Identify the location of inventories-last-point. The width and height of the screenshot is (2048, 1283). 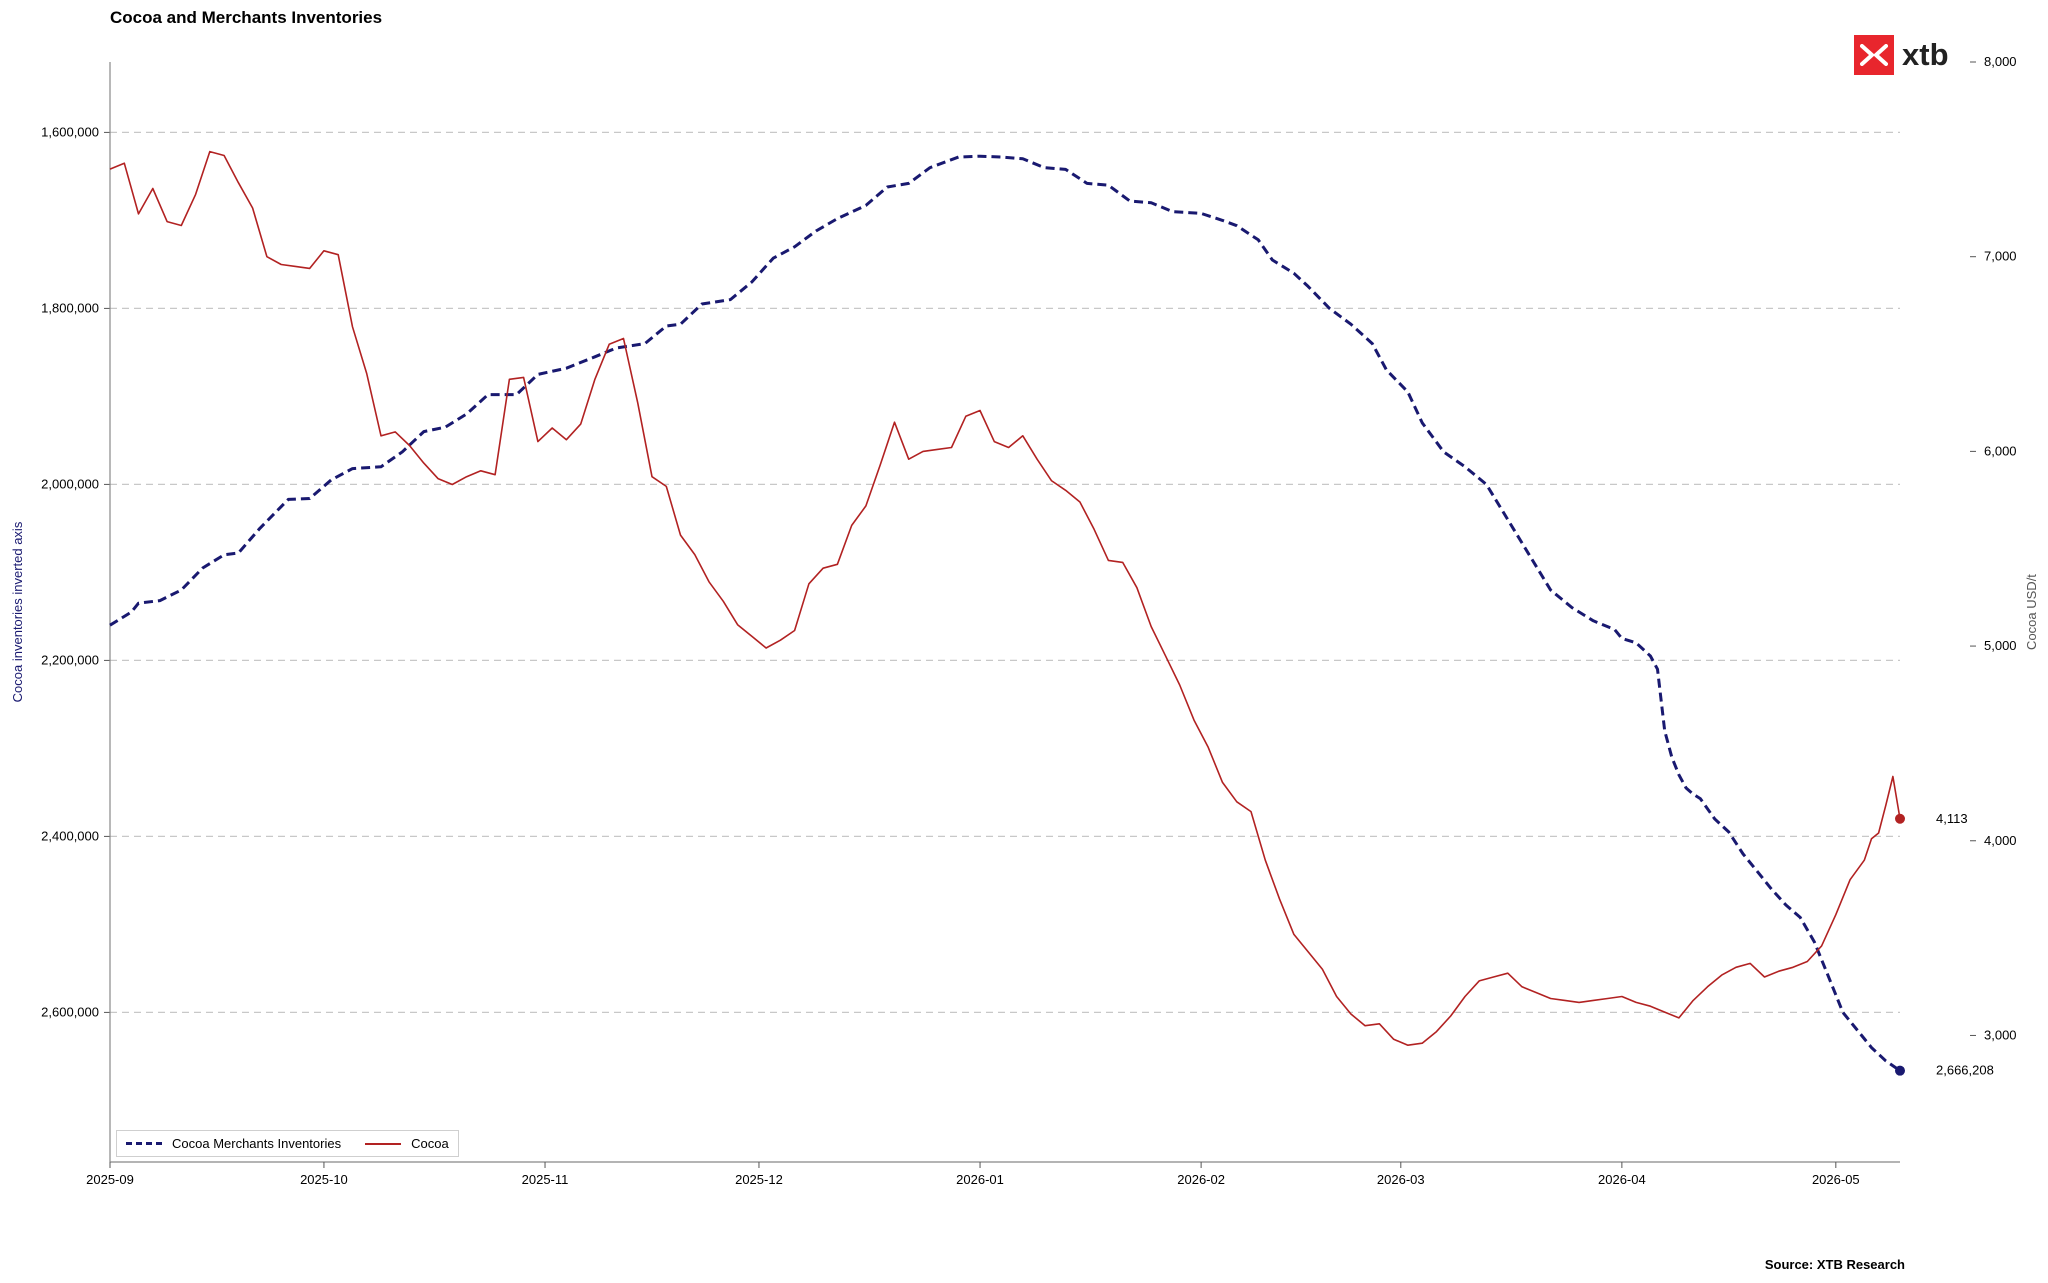
(1900, 1070).